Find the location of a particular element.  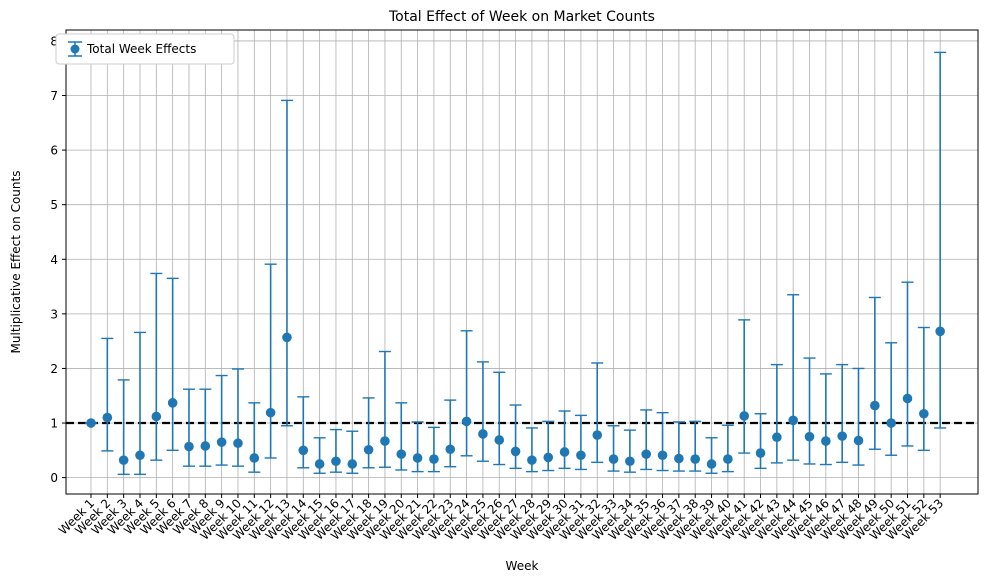

legend-box is located at coordinates (145, 49).